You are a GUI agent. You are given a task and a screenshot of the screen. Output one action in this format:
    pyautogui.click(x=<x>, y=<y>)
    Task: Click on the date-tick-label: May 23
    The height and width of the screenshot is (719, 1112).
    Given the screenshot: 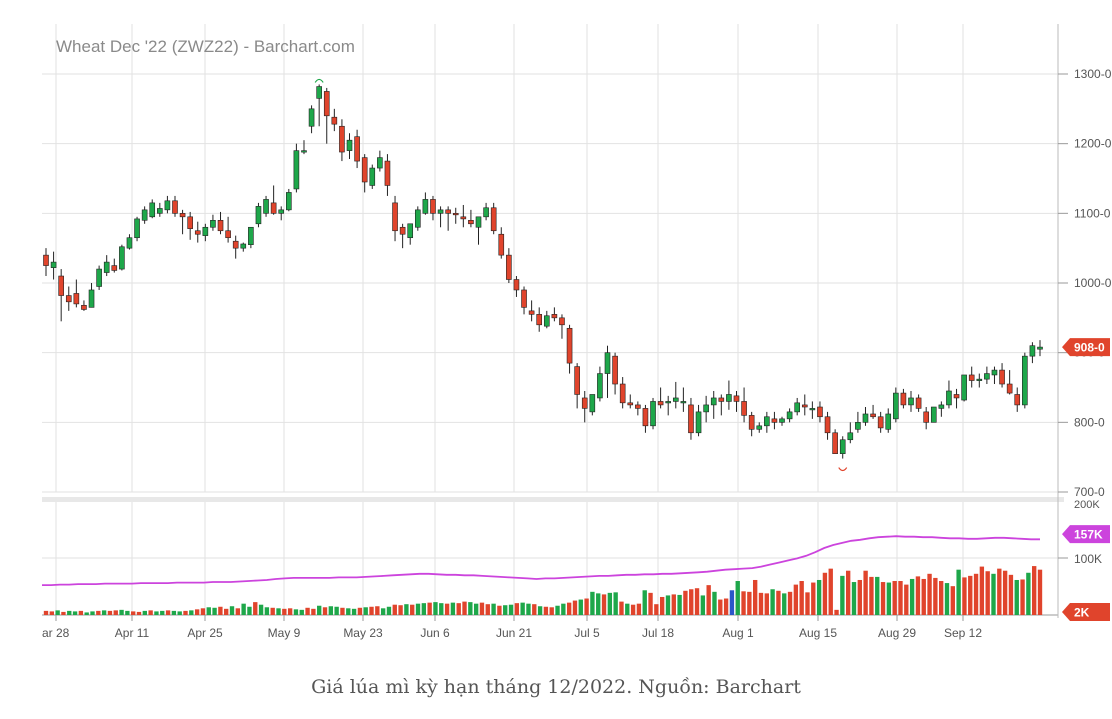 What is the action you would take?
    pyautogui.click(x=363, y=633)
    